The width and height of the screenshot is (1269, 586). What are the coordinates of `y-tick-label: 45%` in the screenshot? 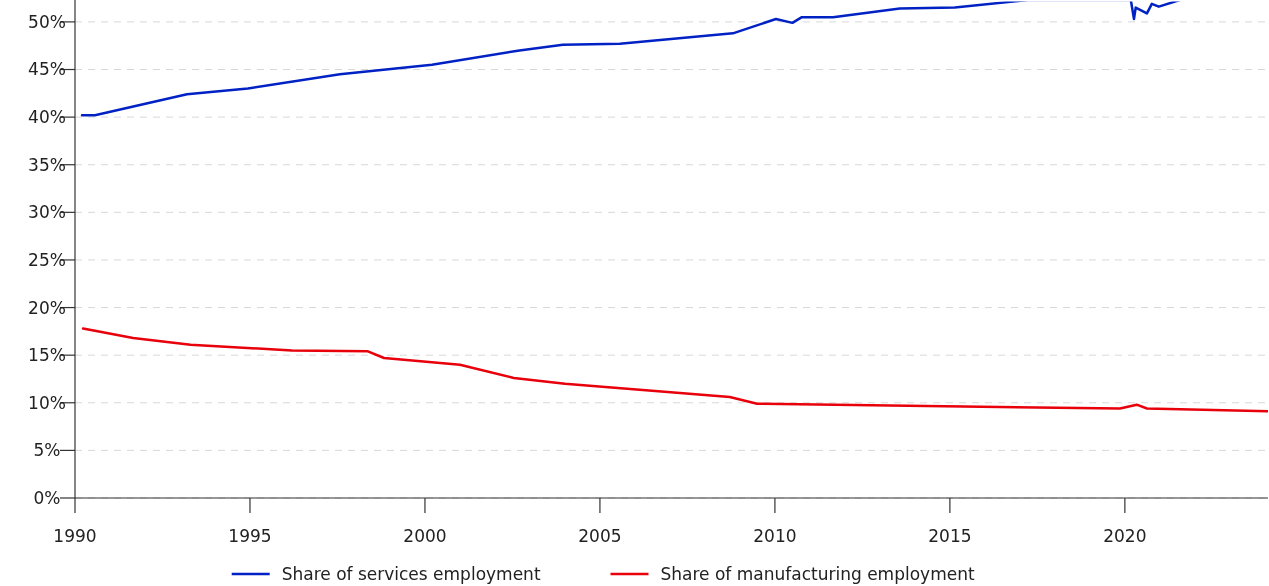 It's located at (47, 69).